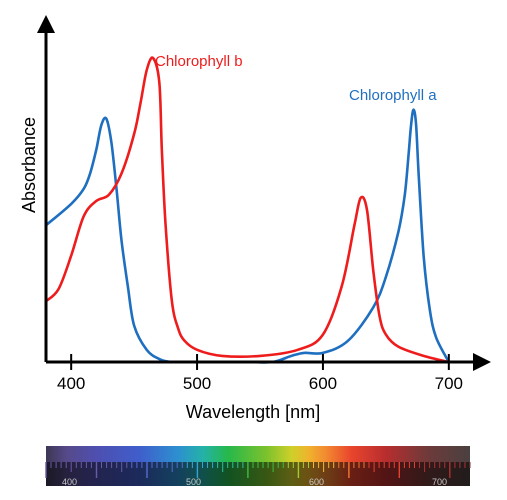 Image resolution: width=507 pixels, height=500 pixels. I want to click on spectrum-tick-marks, so click(258, 470).